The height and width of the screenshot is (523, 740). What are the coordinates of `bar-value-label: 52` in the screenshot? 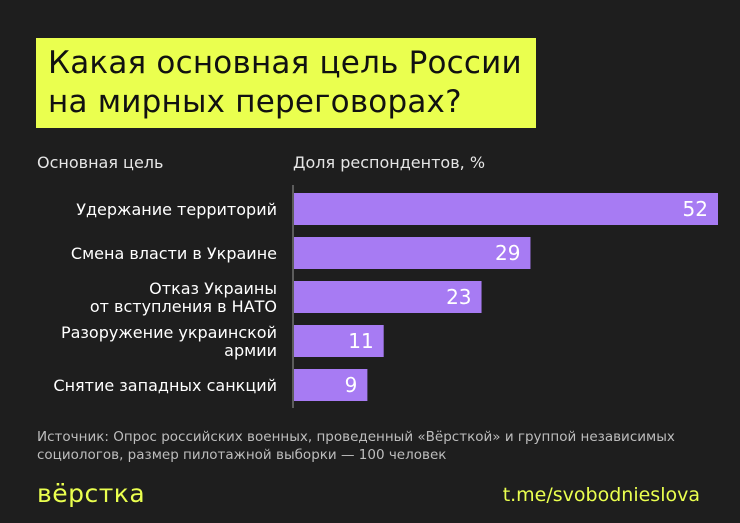 It's located at (695, 209).